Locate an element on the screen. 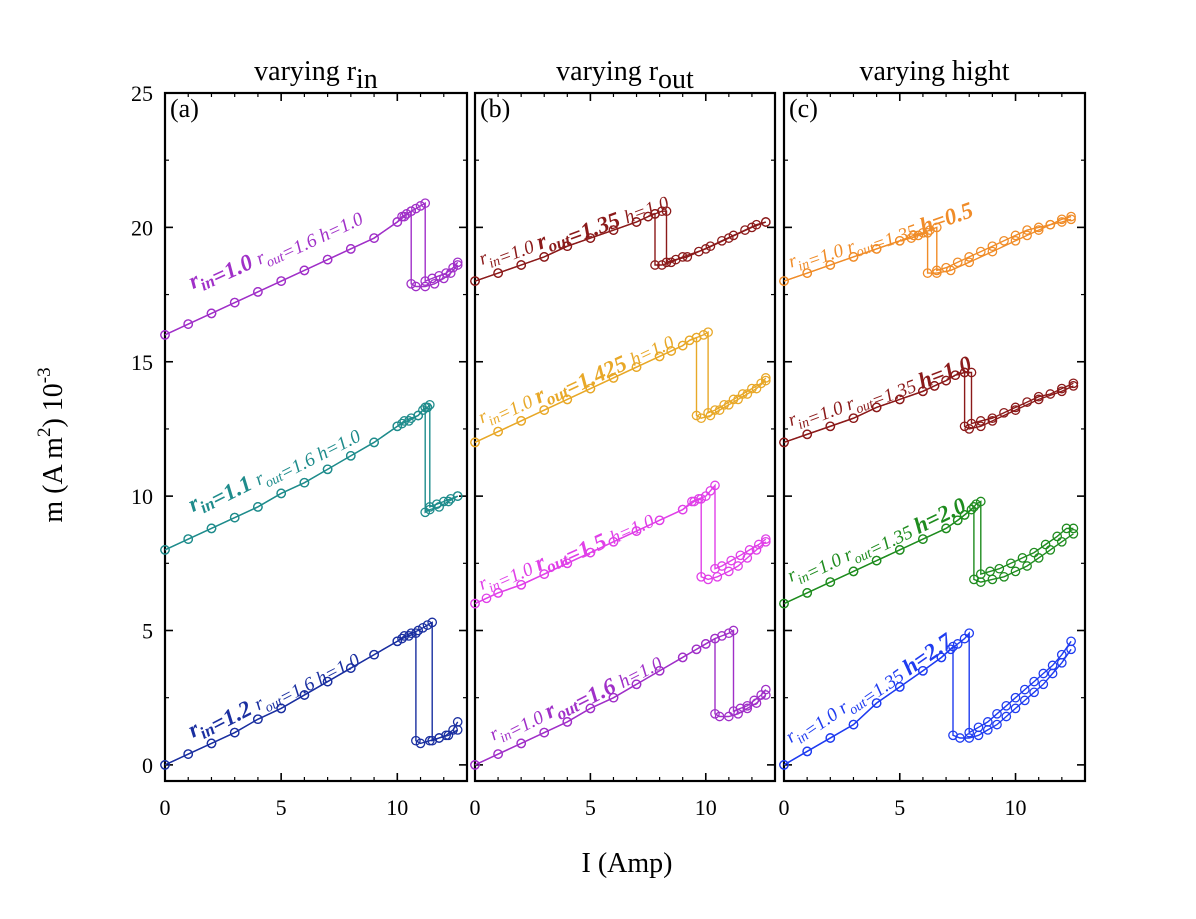 The image size is (1196, 919). y-tick-label: 10 is located at coordinates (142, 496).